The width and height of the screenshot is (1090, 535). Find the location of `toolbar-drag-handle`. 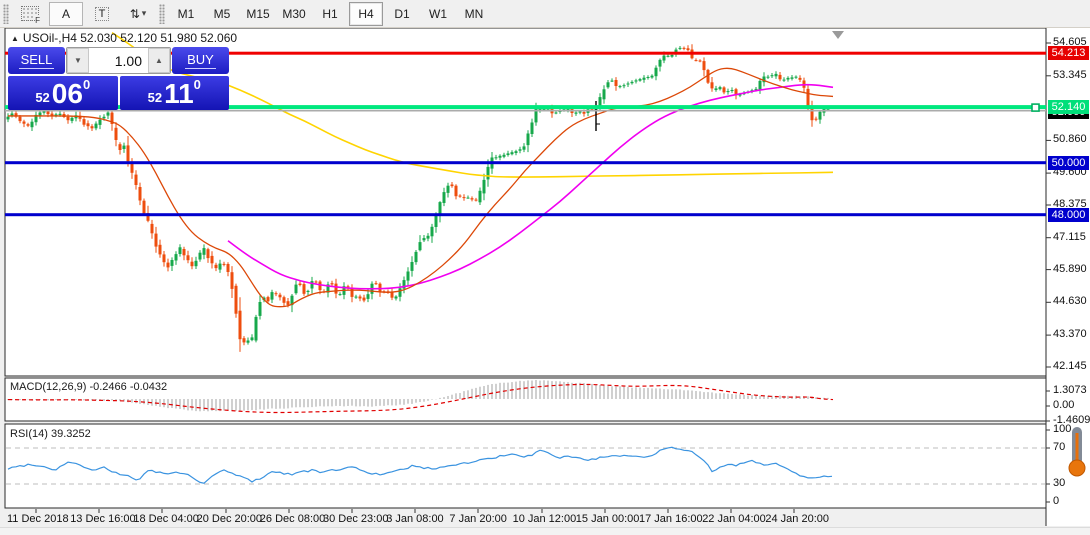

toolbar-drag-handle is located at coordinates (6, 13).